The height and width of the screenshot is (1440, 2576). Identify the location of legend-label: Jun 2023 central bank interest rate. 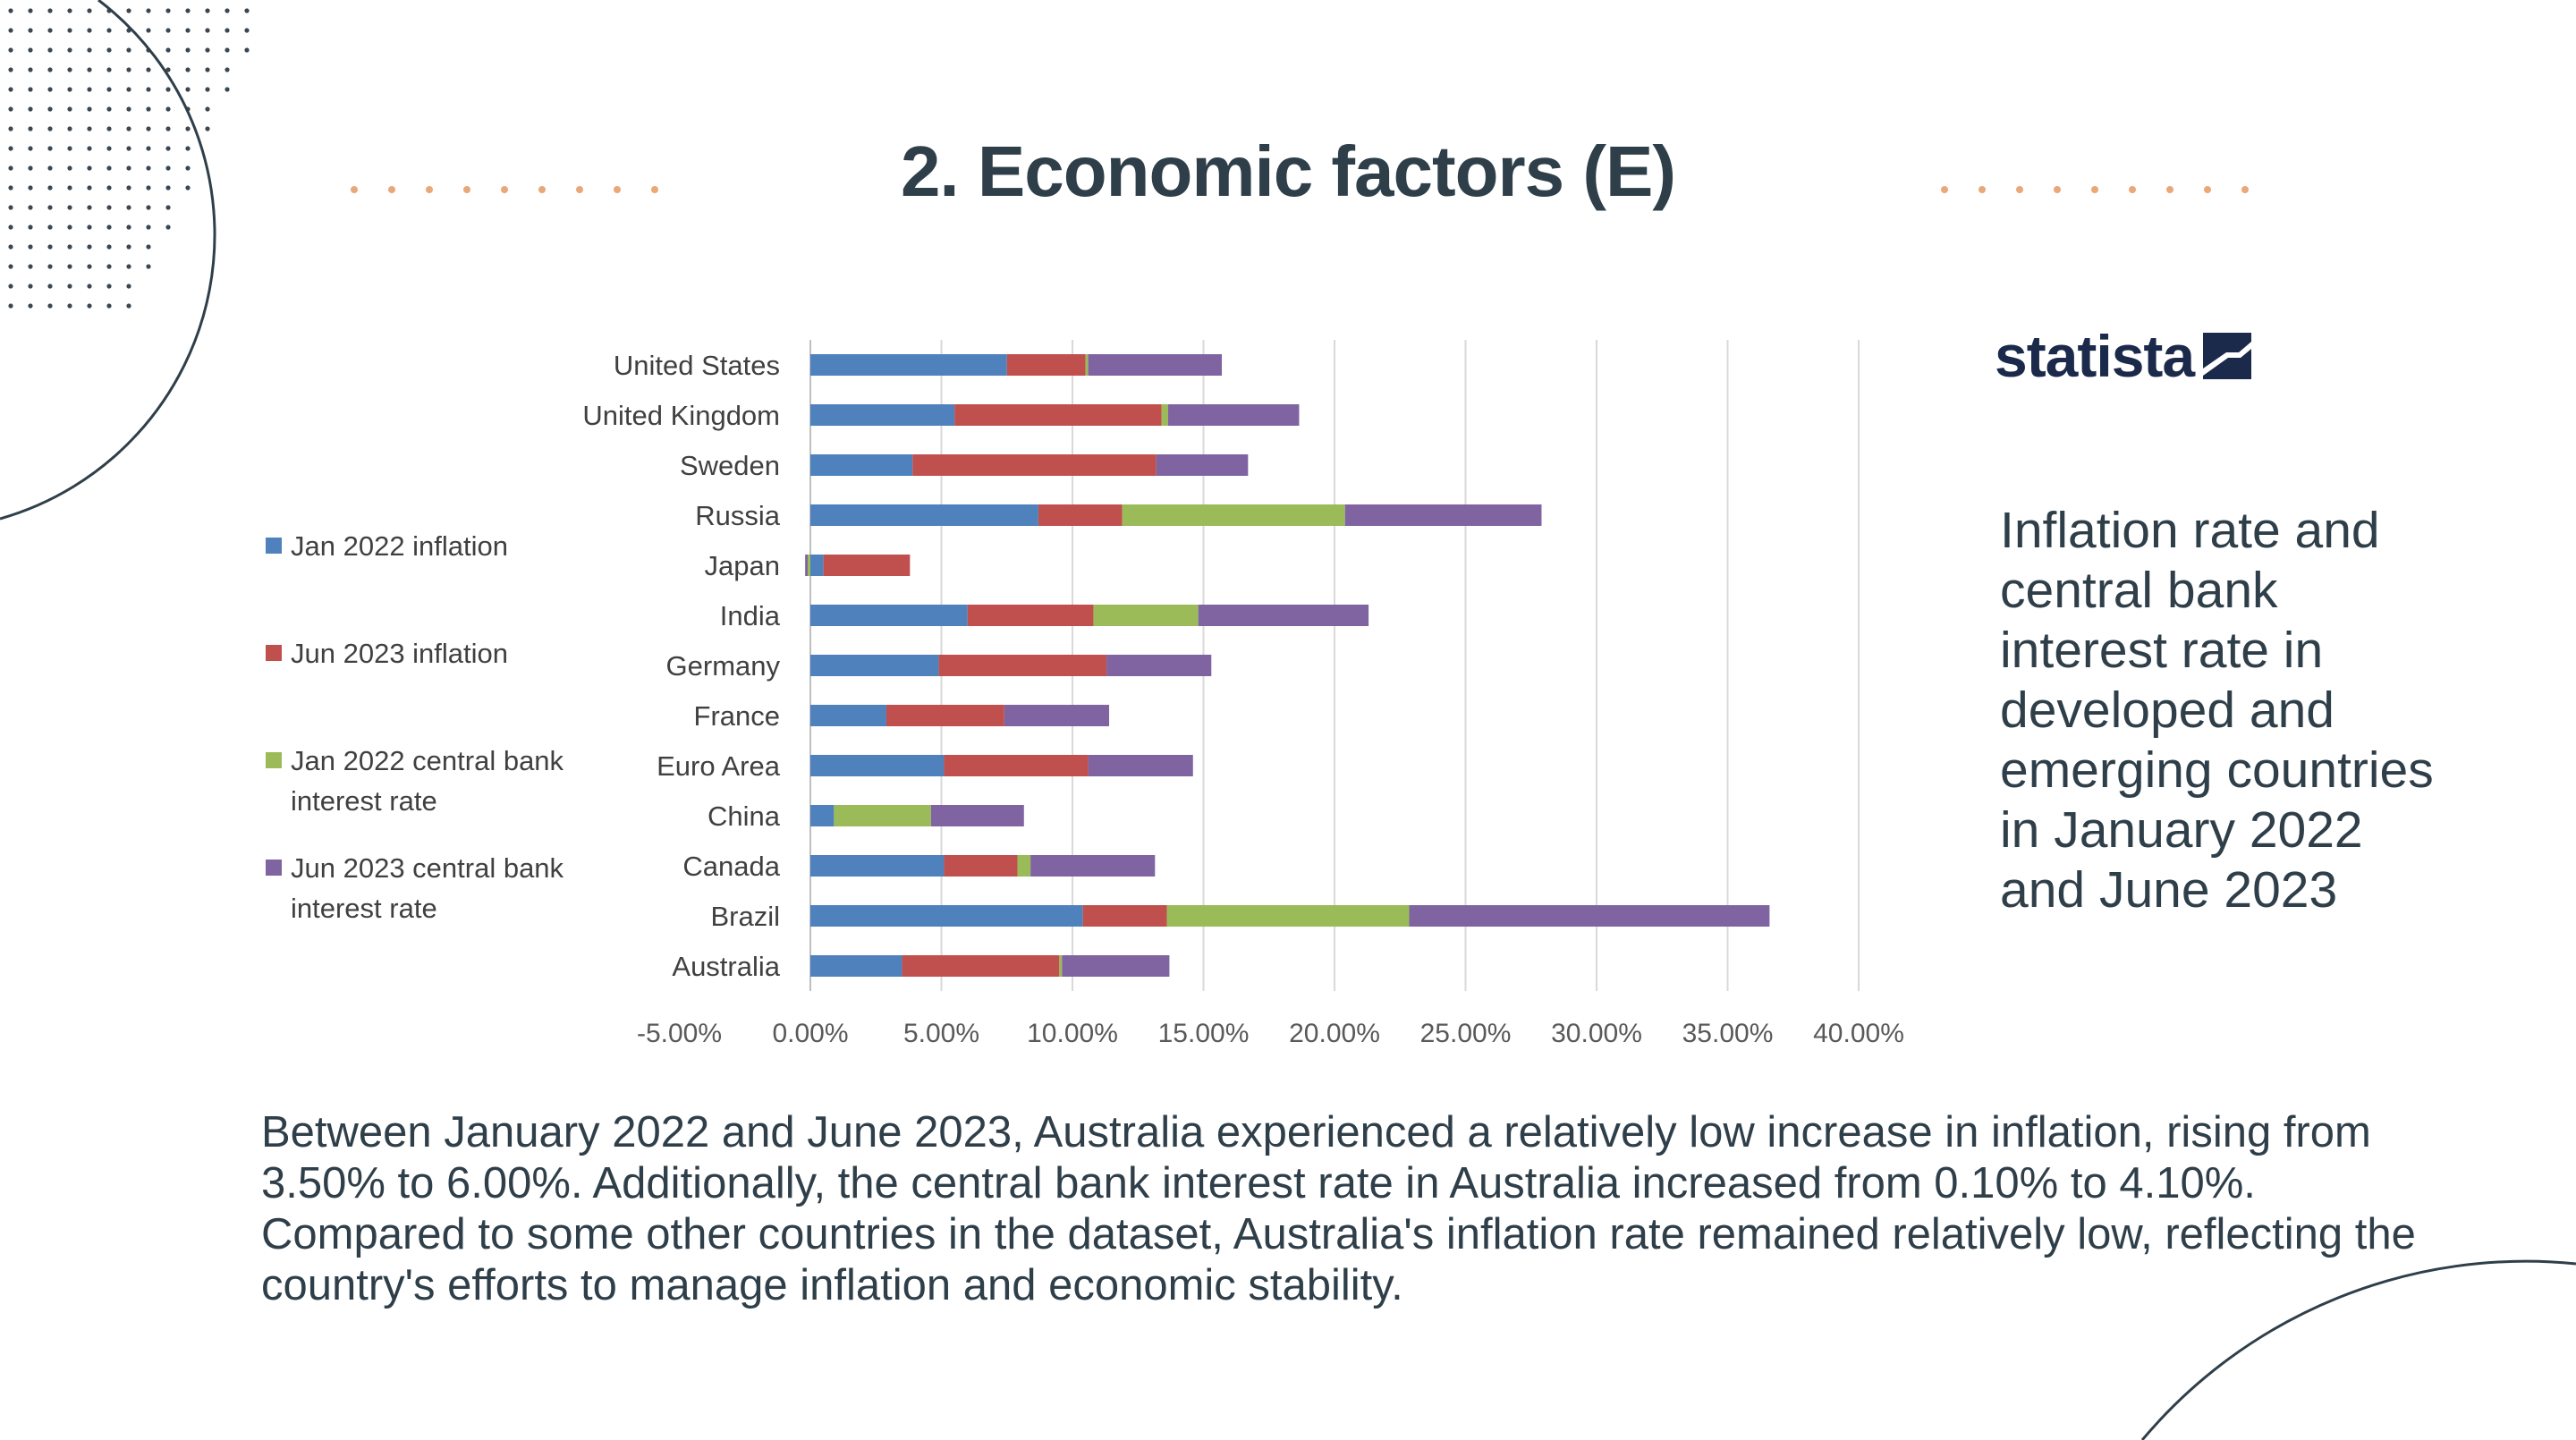
(427, 888).